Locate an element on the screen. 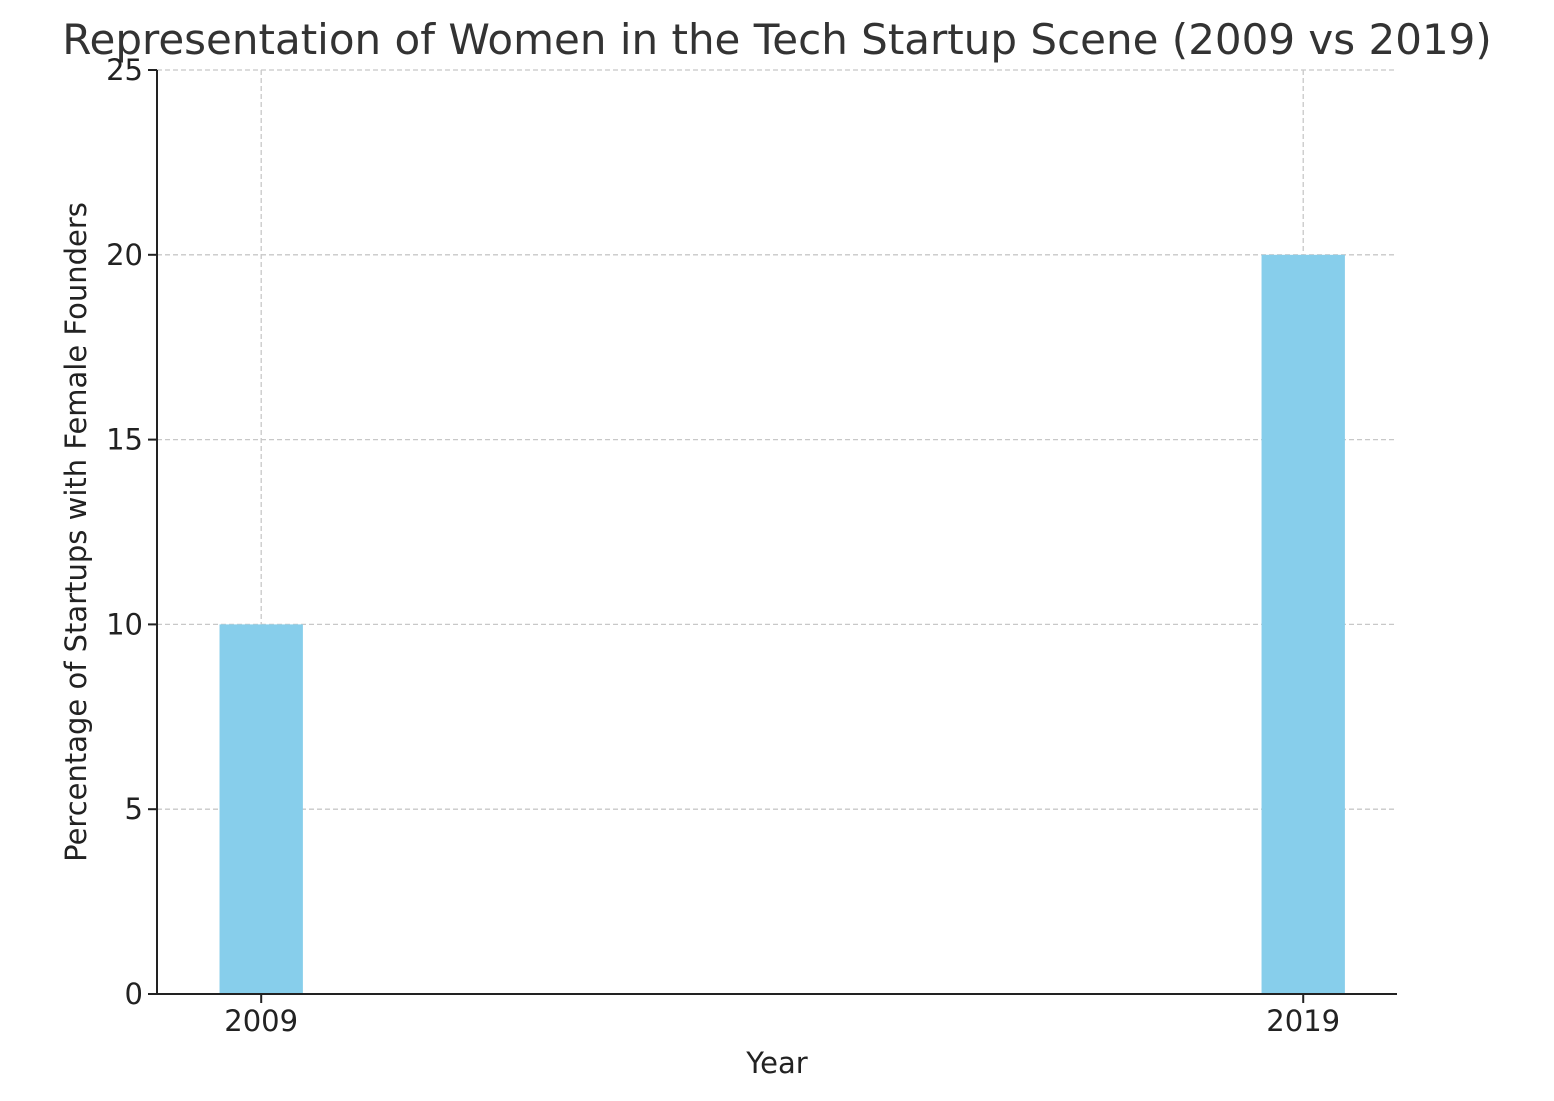  bar-2009 is located at coordinates (261, 809).